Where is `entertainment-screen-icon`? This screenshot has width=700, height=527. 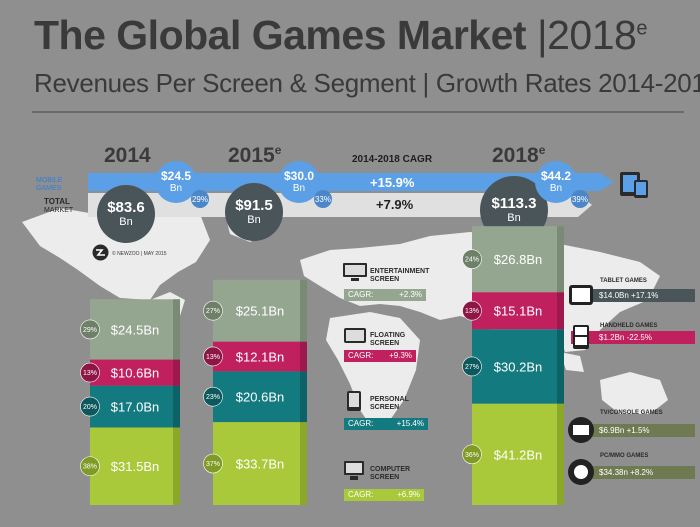 entertainment-screen-icon is located at coordinates (355, 272).